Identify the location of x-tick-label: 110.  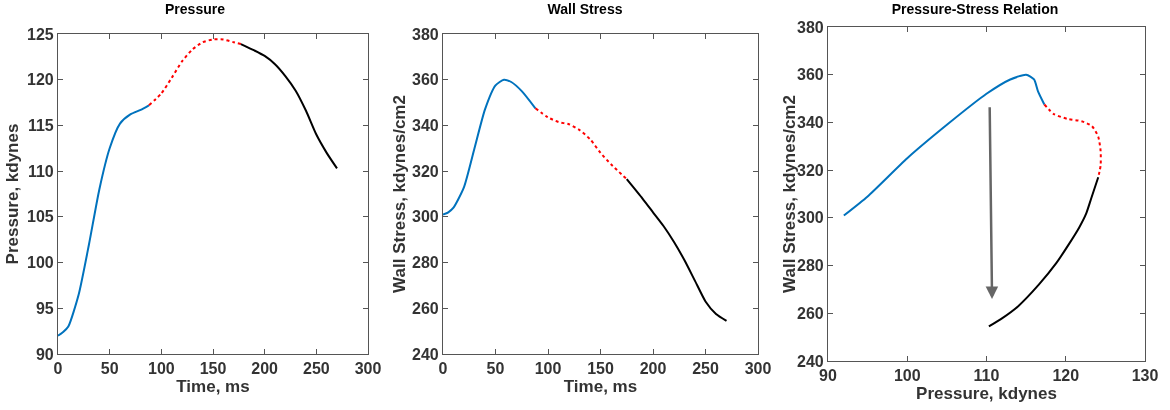
(986, 376).